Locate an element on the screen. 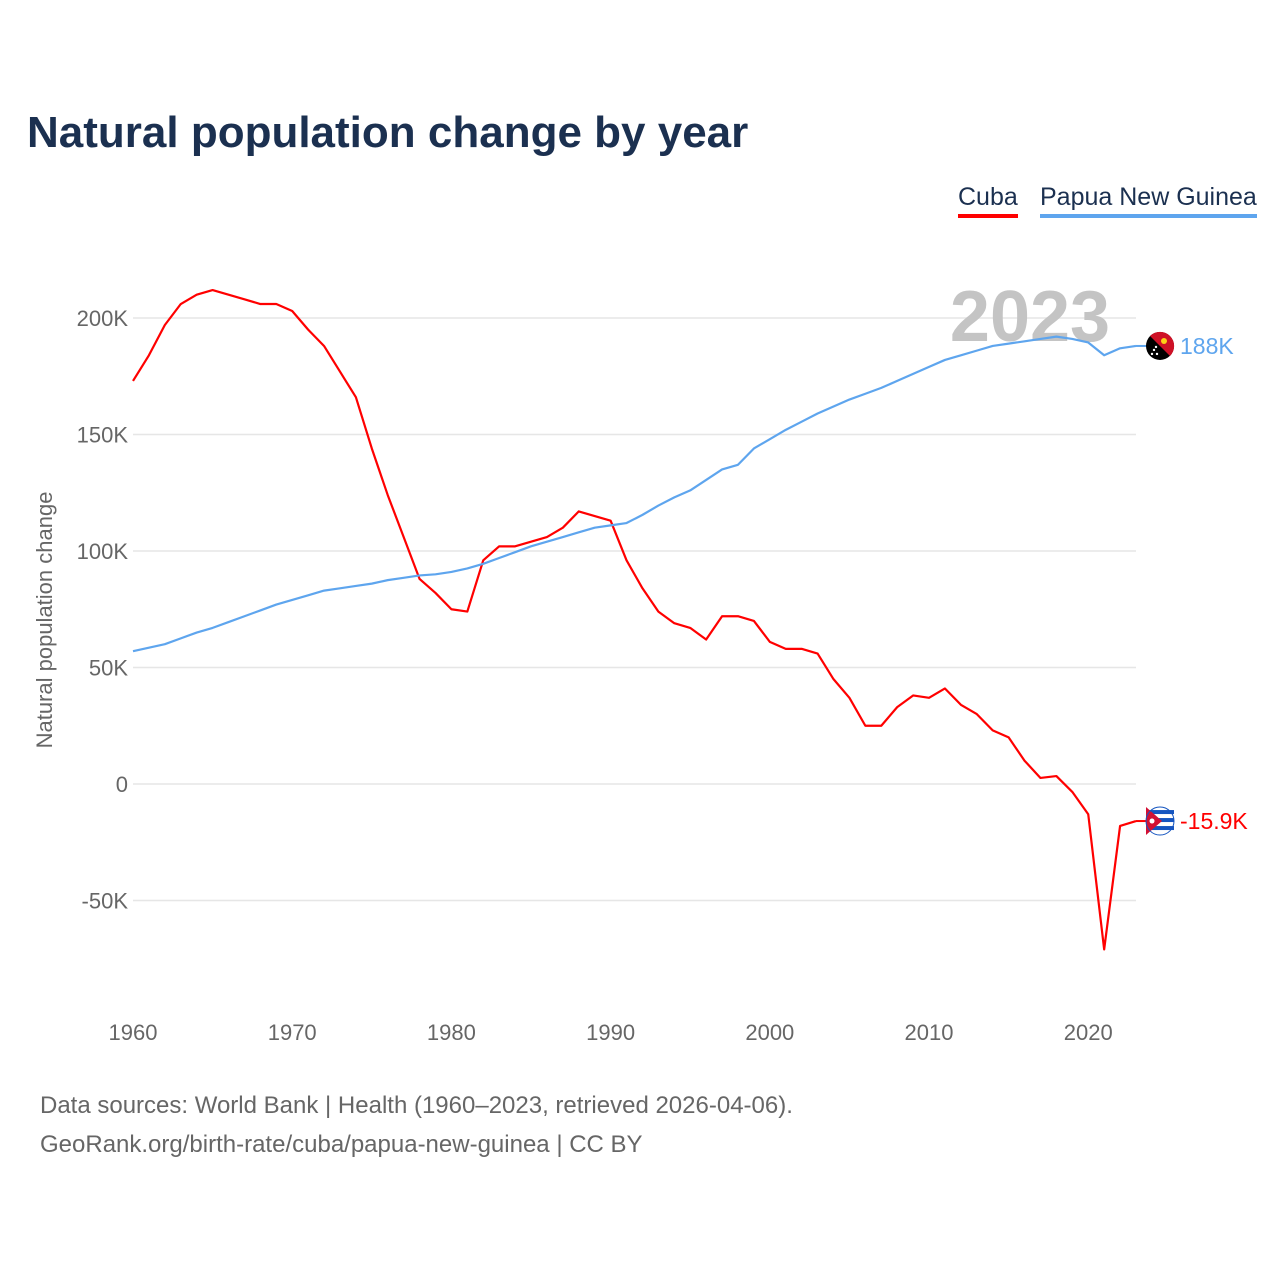  y-tick-label: 0 is located at coordinates (122, 784).